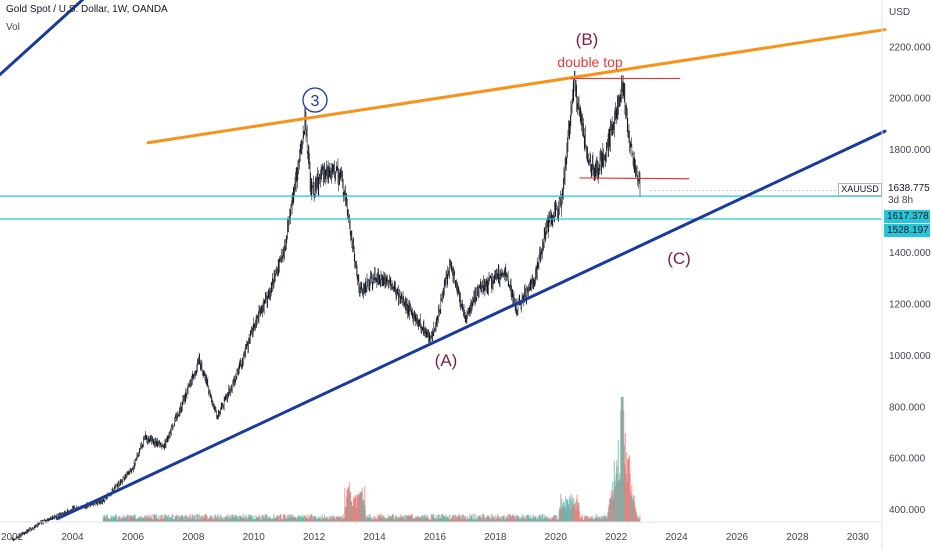 The width and height of the screenshot is (932, 550). Describe the element at coordinates (860, 189) in the screenshot. I see `symbol-tag: XAUUSD` at that location.